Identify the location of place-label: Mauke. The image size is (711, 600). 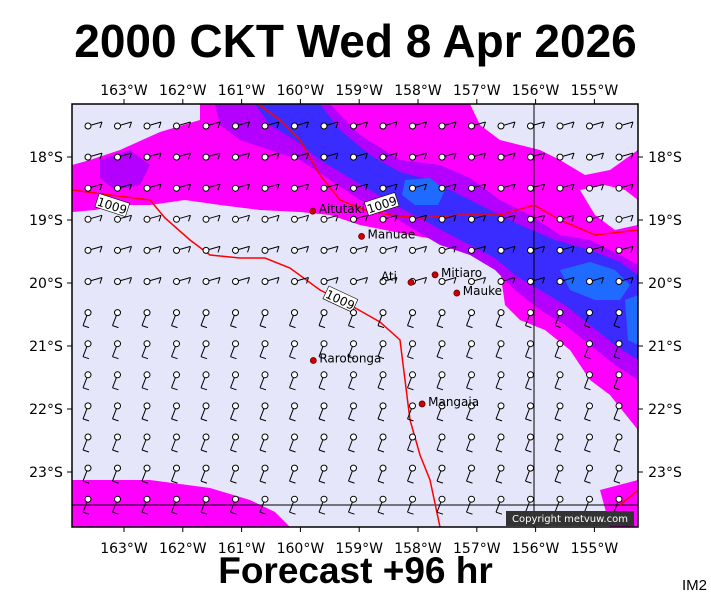
(482, 291).